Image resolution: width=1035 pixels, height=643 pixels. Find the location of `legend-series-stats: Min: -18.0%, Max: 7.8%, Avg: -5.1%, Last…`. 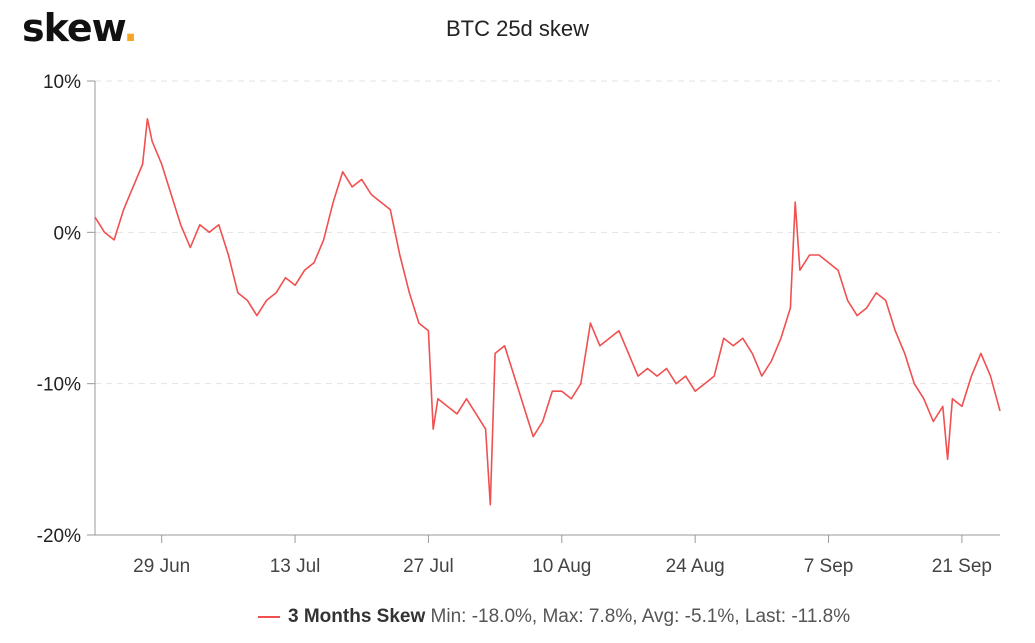

legend-series-stats: Min: -18.0%, Max: 7.8%, Avg: -5.1%, Last… is located at coordinates (640, 616).